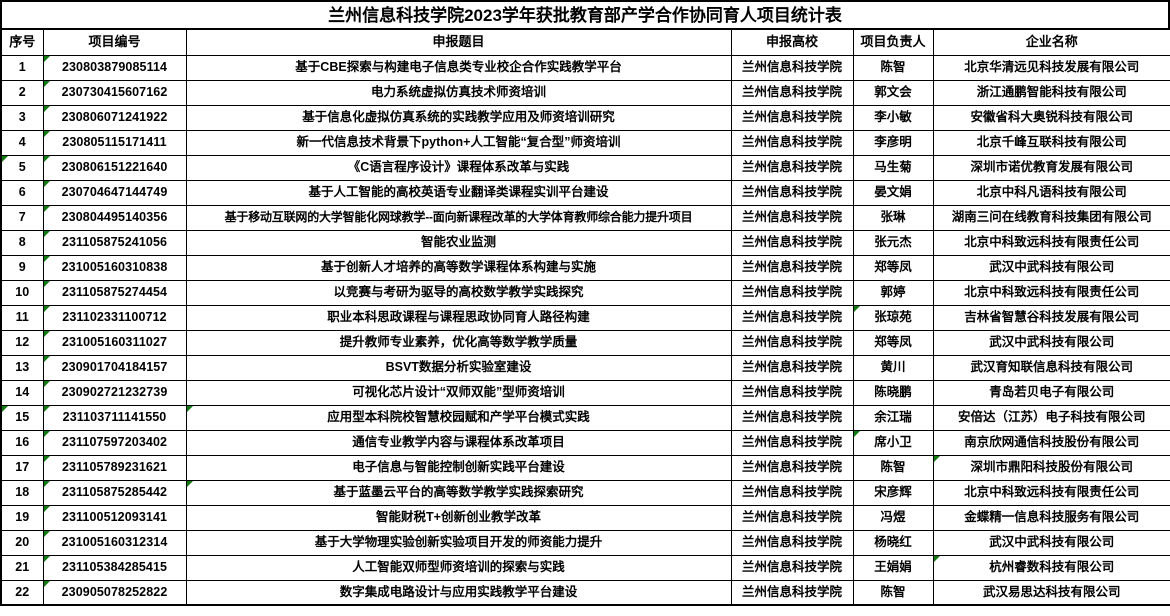  I want to click on cell-code: 231100512093141, so click(114, 517).